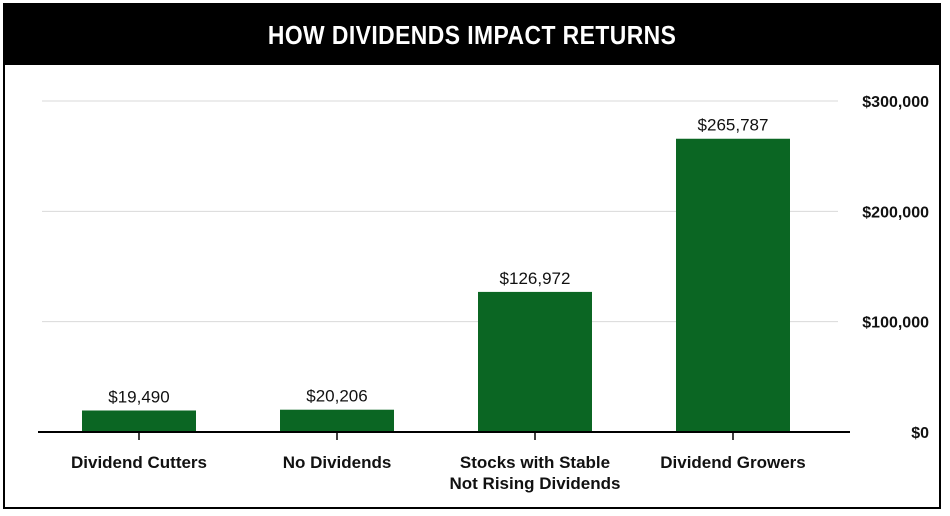 This screenshot has height=516, width=950. What do you see at coordinates (920, 433) in the screenshot?
I see `y-tick-label: $0` at bounding box center [920, 433].